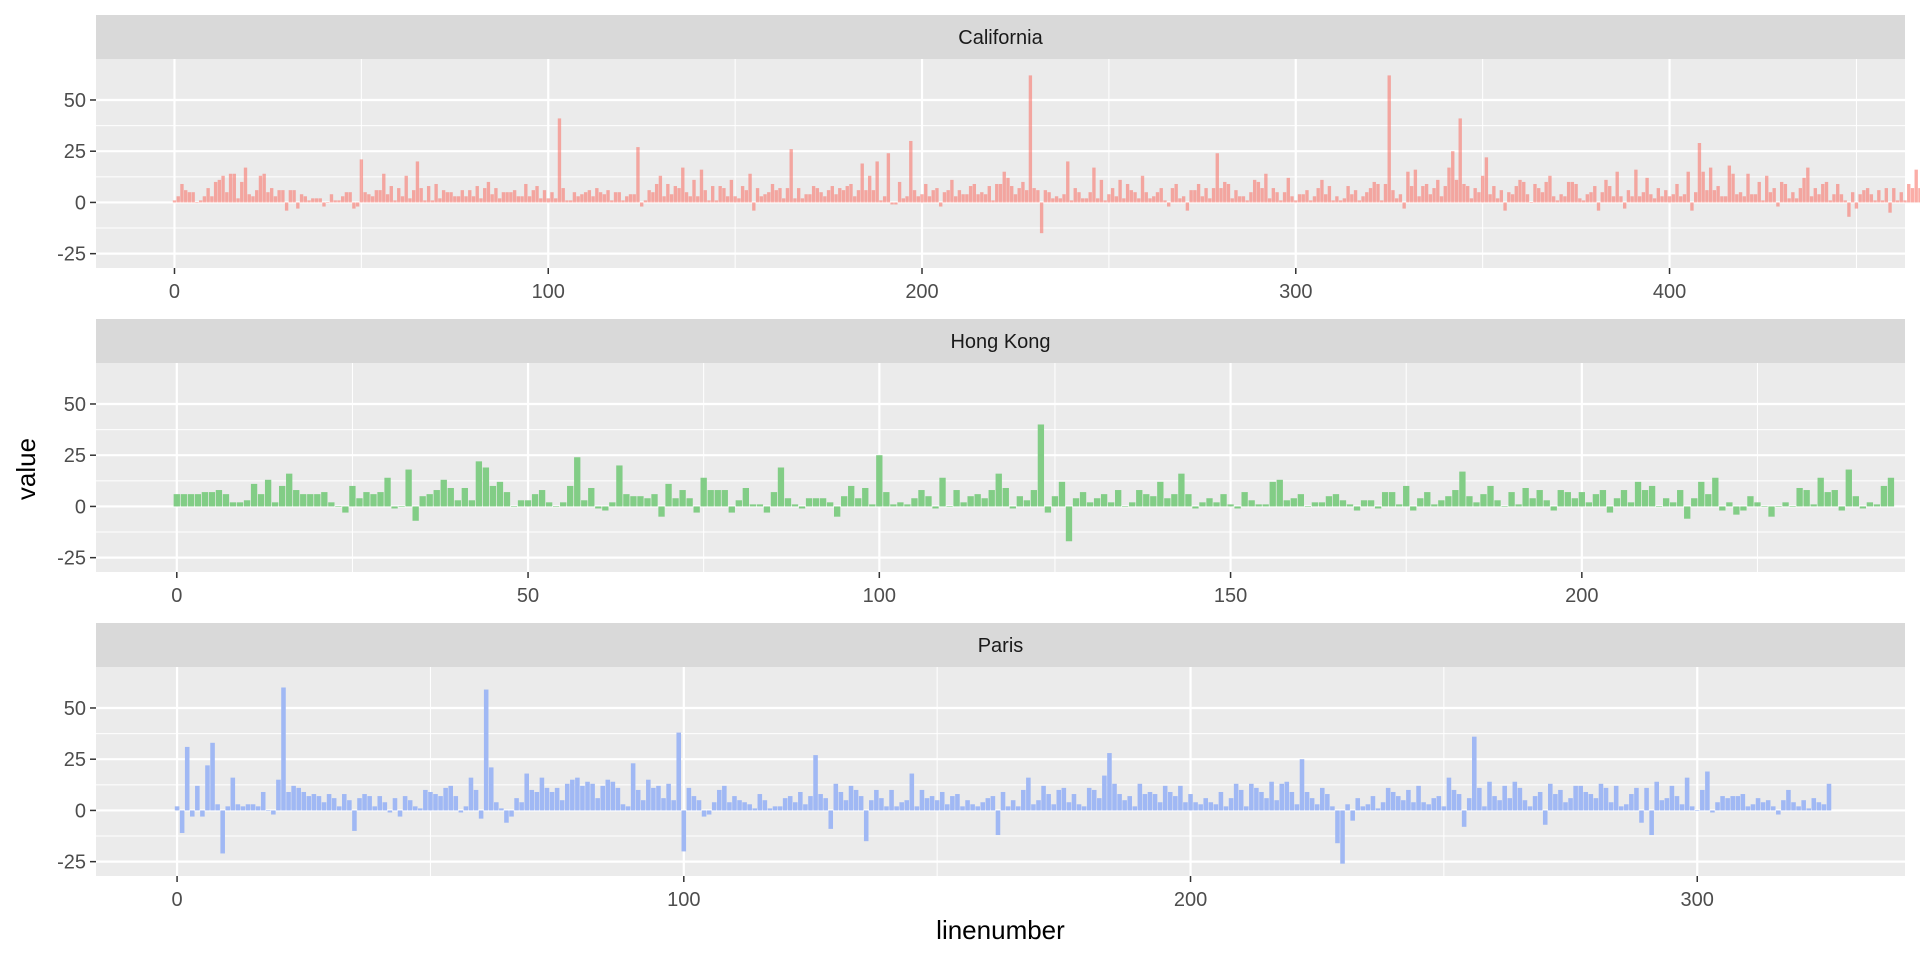  Describe the element at coordinates (177, 900) in the screenshot. I see `x-tick-label: 0` at that location.